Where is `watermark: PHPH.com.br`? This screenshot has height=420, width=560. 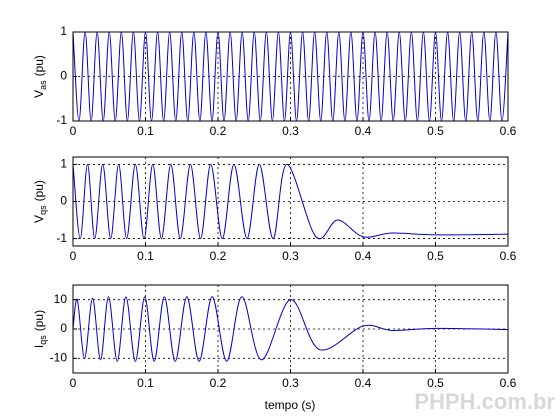 watermark: PHPH.com.br is located at coordinates (484, 401).